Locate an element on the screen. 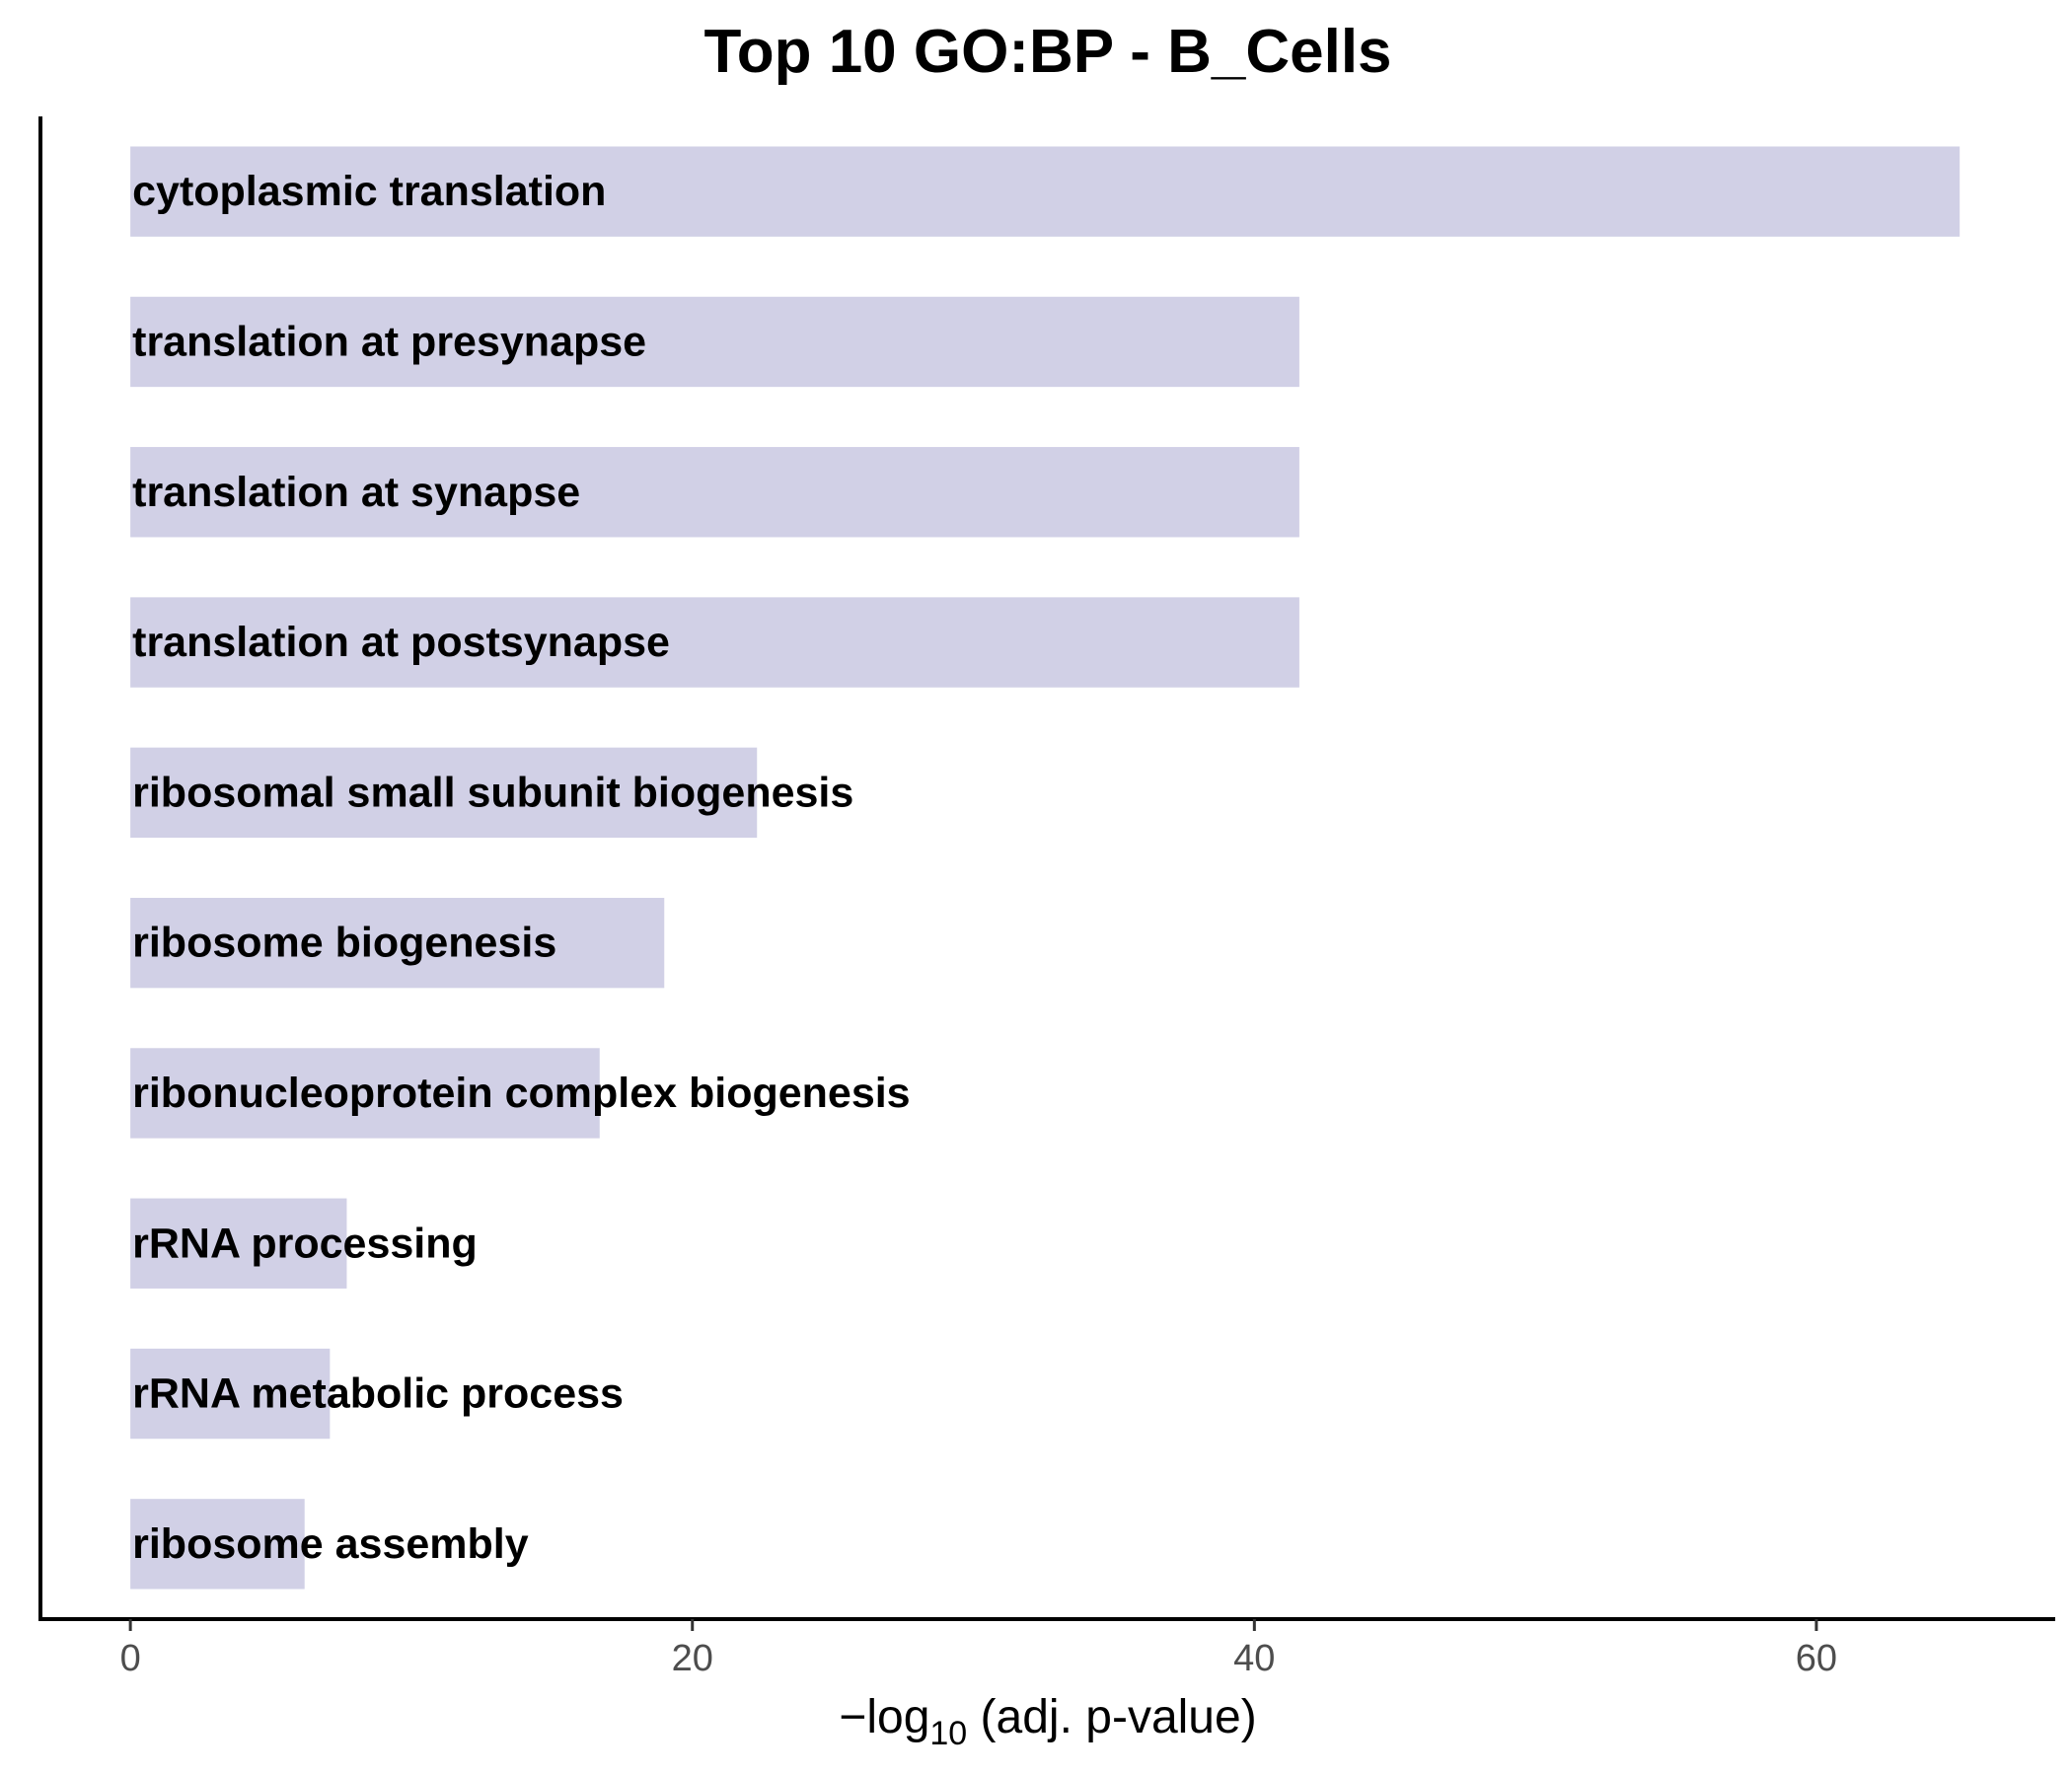 Image resolution: width=2072 pixels, height=1776 pixels. bar-label-5: ribosomal small subunit biogenesis is located at coordinates (493, 792).